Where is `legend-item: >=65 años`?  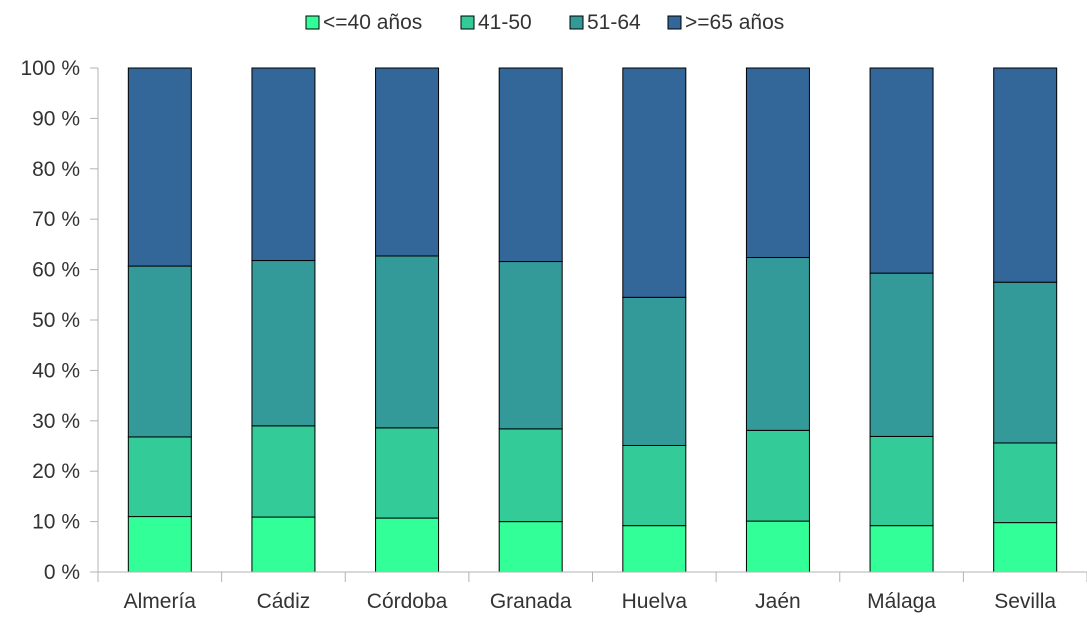
legend-item: >=65 años is located at coordinates (725, 22).